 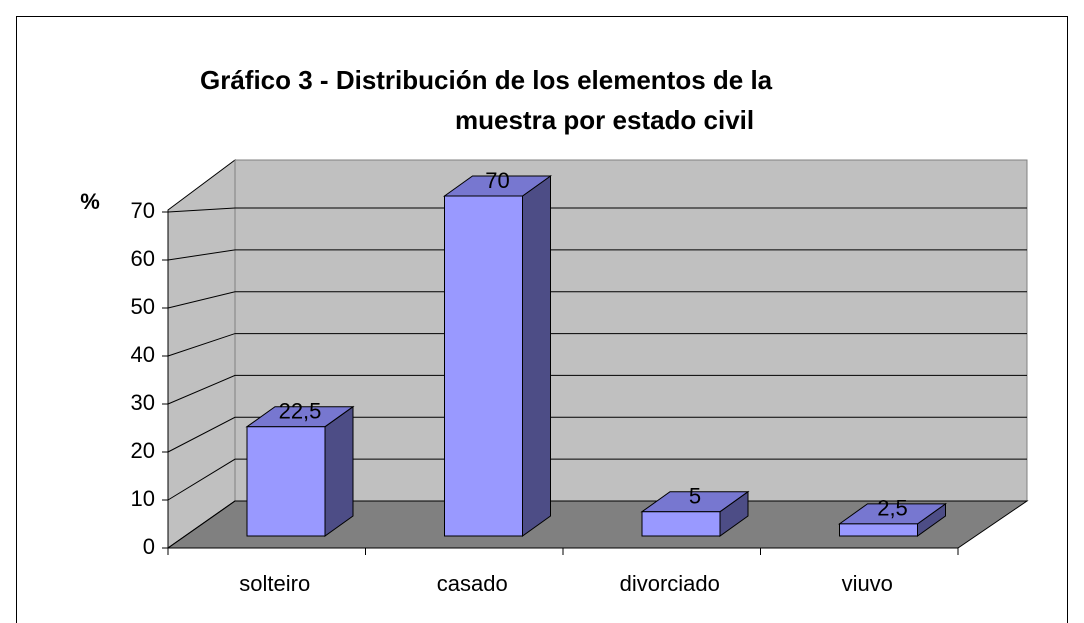 I want to click on x-tick-label: solteiro, so click(x=274, y=583).